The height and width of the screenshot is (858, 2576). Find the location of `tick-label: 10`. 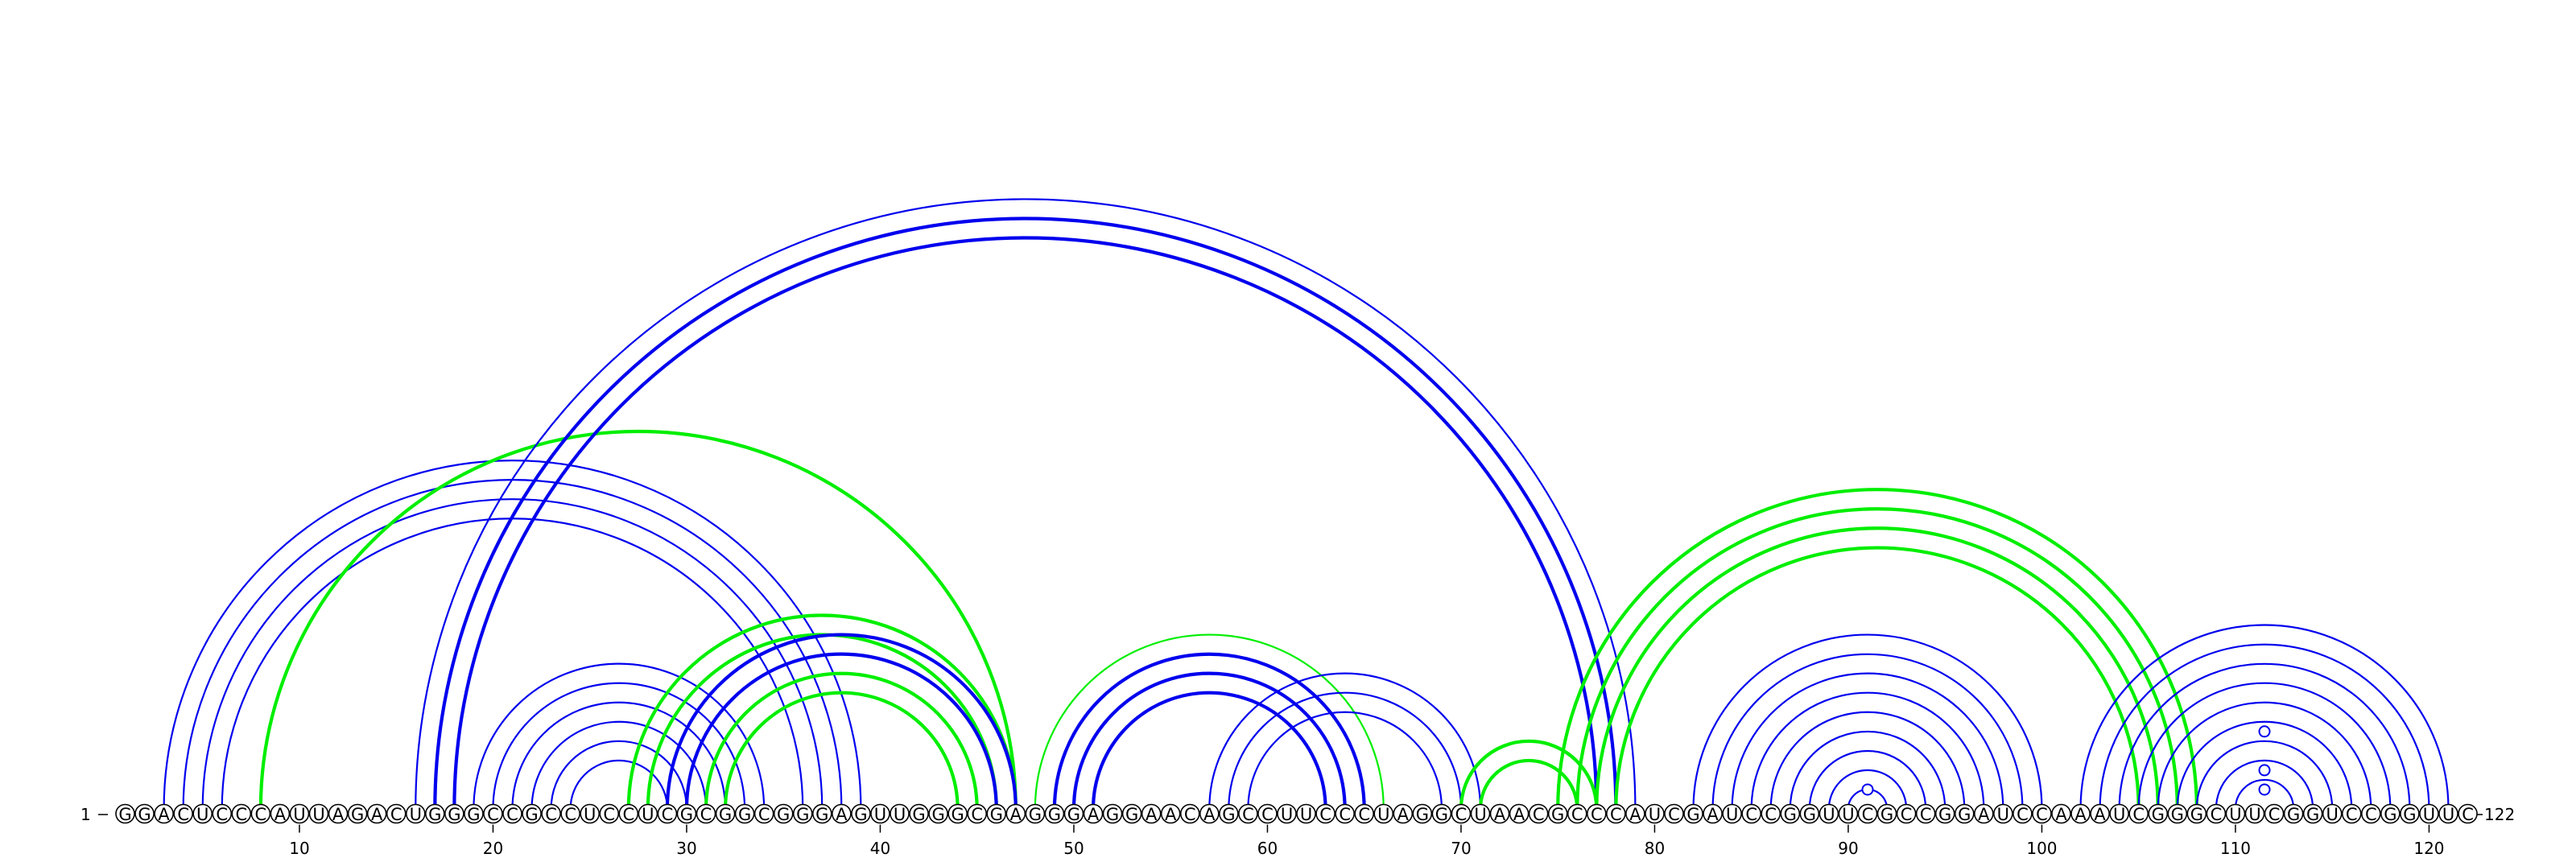

tick-label: 10 is located at coordinates (299, 849).